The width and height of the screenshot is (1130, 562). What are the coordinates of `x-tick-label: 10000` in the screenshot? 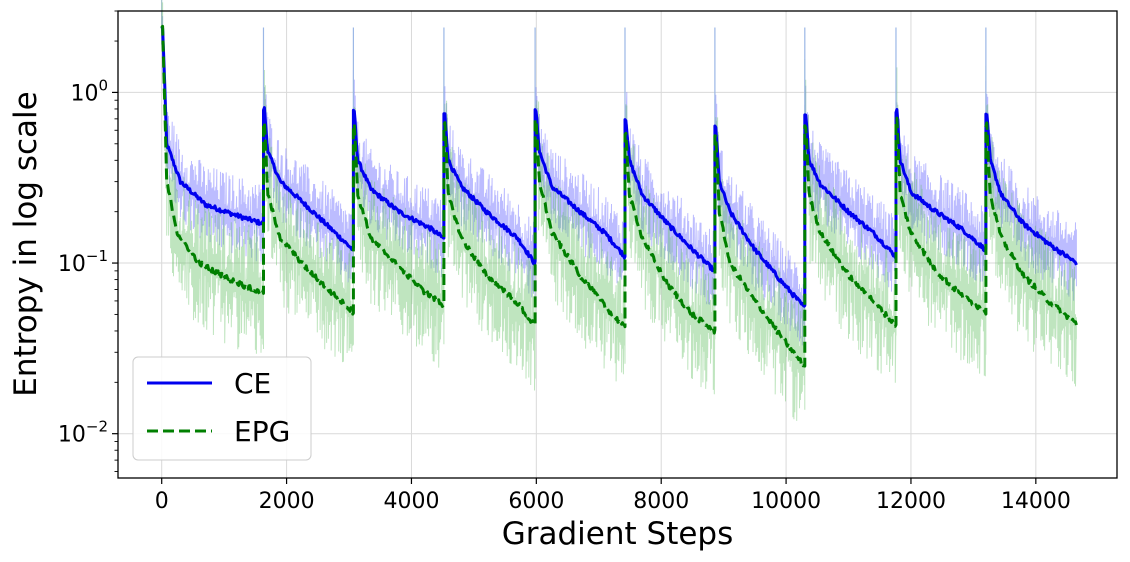 It's located at (786, 501).